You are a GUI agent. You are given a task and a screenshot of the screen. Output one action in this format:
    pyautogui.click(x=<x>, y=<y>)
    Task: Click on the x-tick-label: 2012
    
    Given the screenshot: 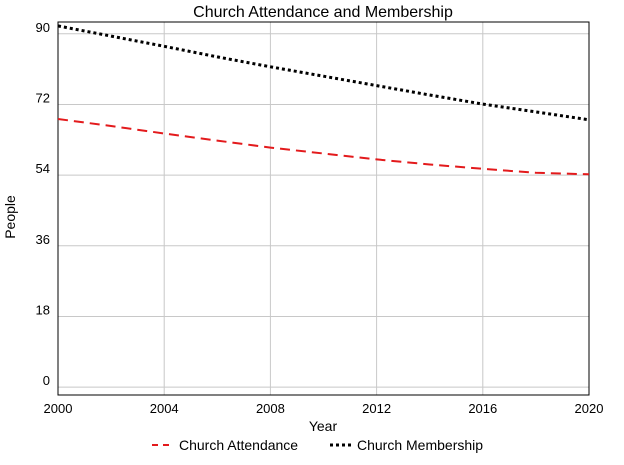 What is the action you would take?
    pyautogui.click(x=376, y=408)
    